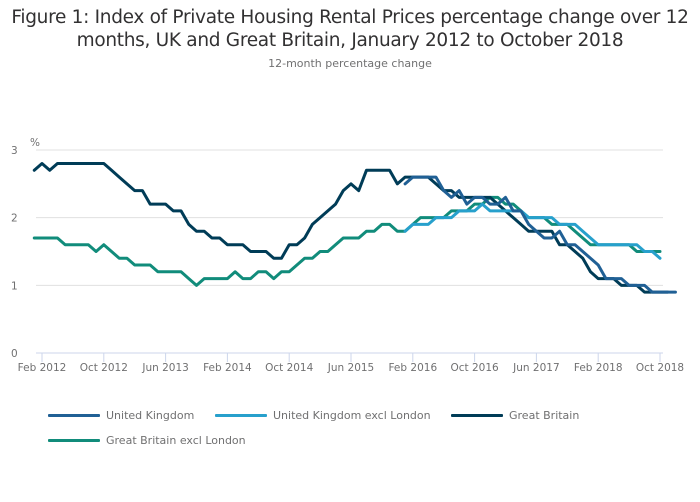 The image size is (700, 502). I want to click on legend-item-great-britain: Great Britain, so click(515, 415).